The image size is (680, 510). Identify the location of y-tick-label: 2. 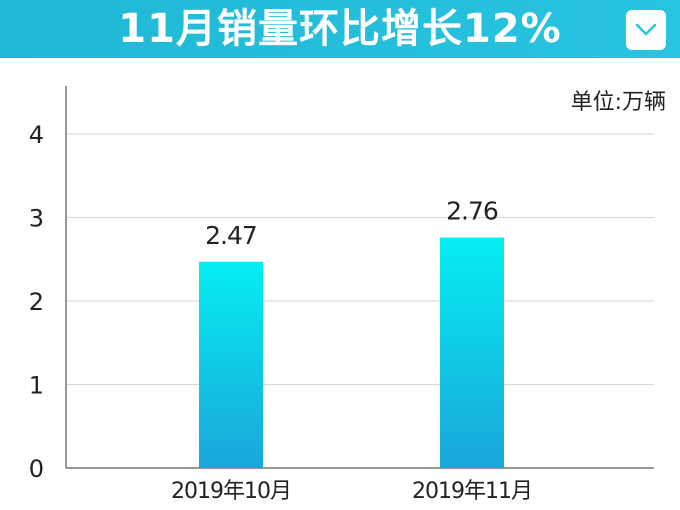
(36, 302).